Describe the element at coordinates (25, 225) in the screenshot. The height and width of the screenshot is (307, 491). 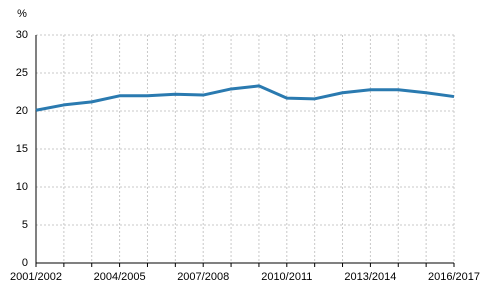
I see `y-tick-label: 5` at that location.